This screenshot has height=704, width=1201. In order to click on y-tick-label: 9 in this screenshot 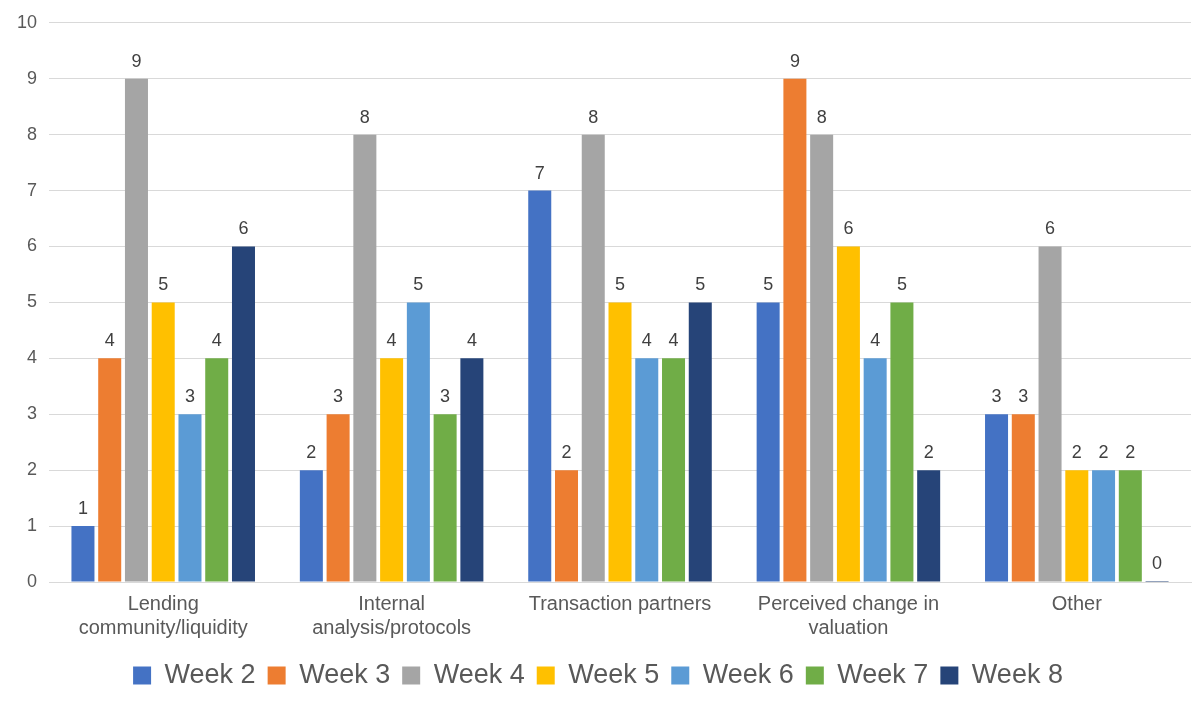, I will do `click(32, 77)`.